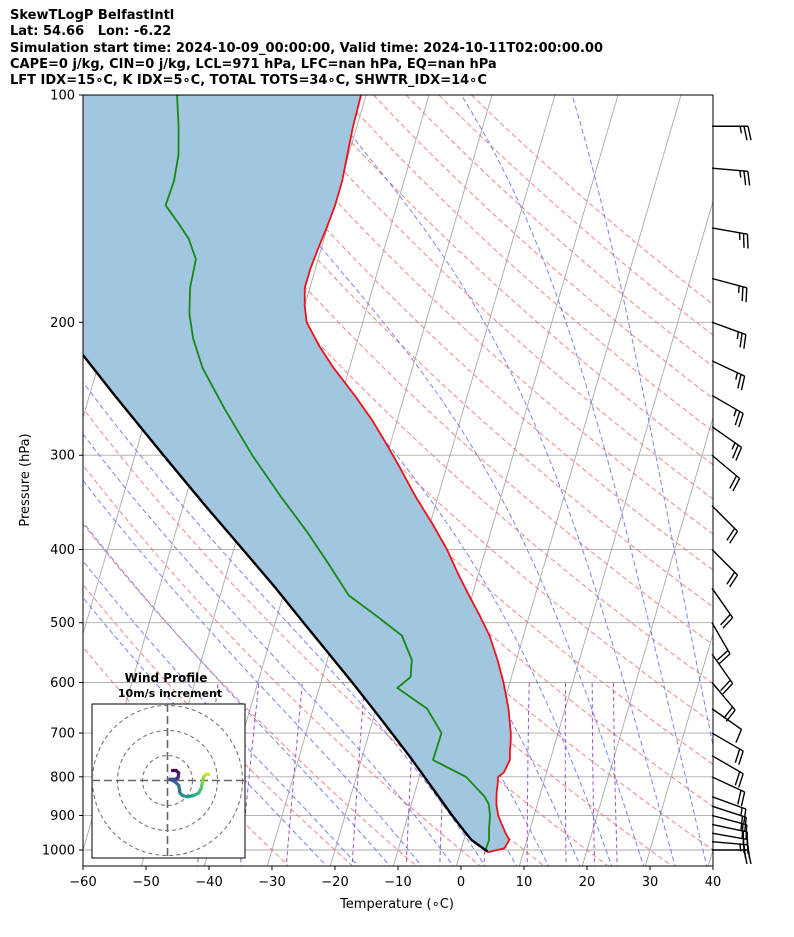  I want to click on y-tick-label: 800, so click(62, 777).